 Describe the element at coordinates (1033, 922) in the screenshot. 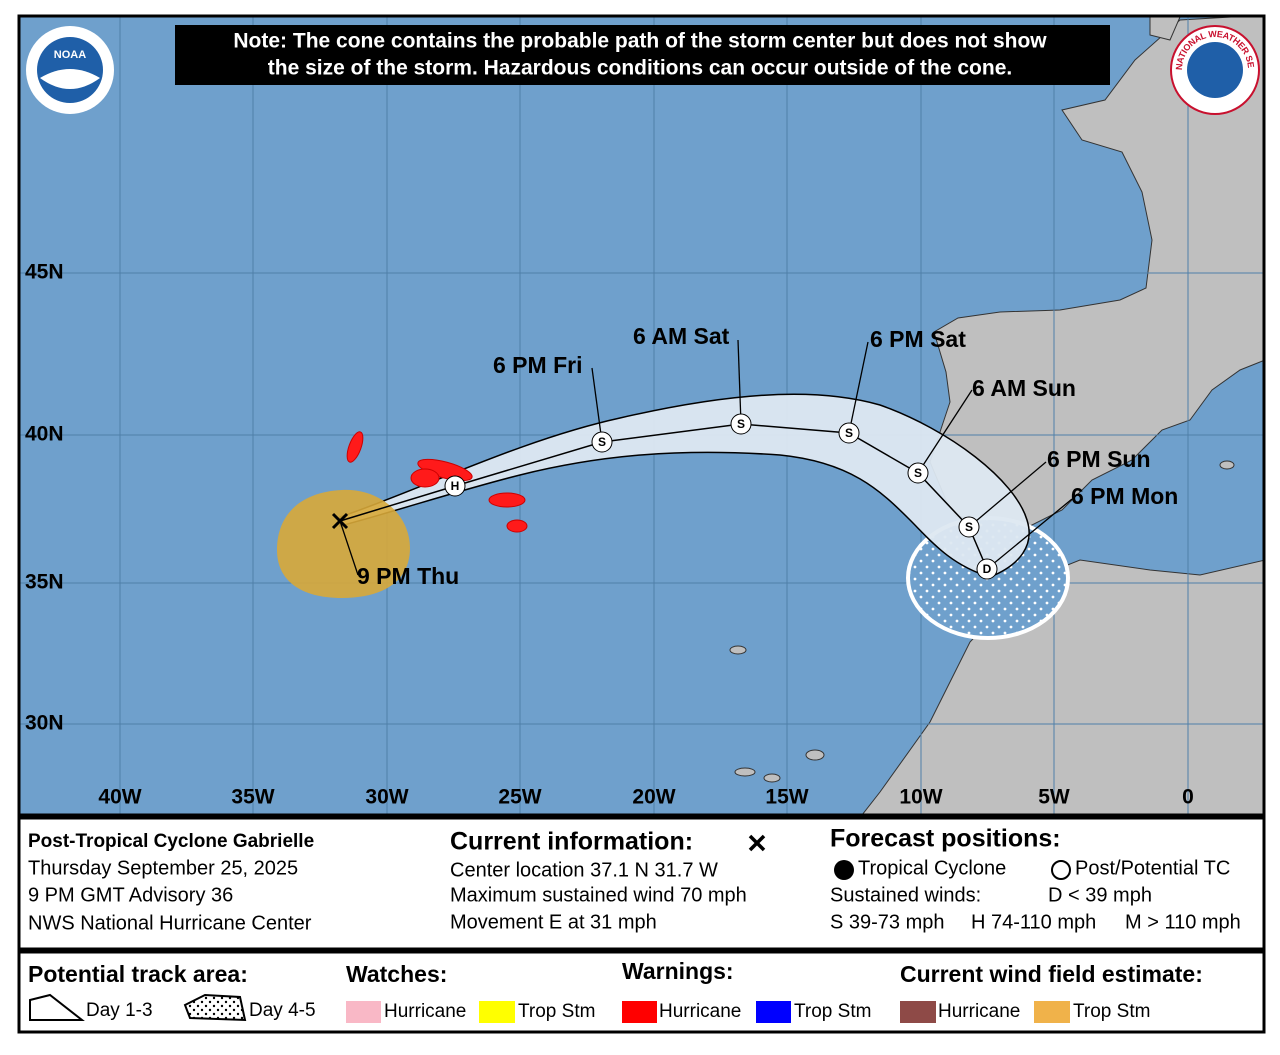

I see `forecast-legend: H 74-110 mph` at that location.